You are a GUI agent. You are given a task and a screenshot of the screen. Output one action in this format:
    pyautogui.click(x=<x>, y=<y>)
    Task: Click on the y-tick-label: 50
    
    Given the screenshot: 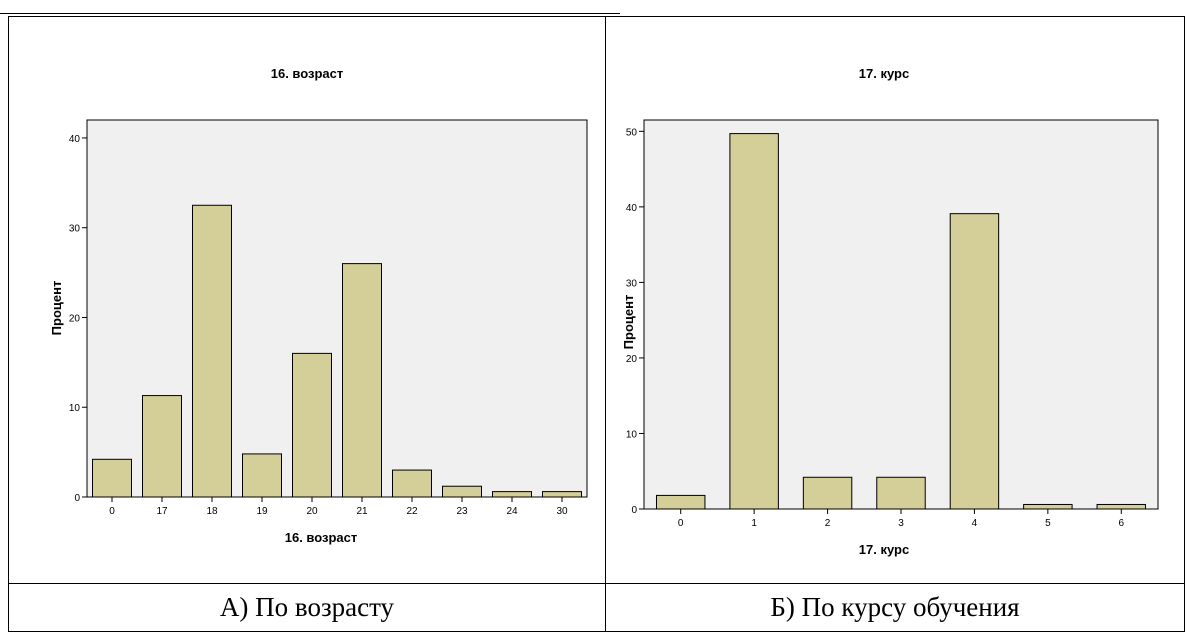 What is the action you would take?
    pyautogui.click(x=632, y=132)
    